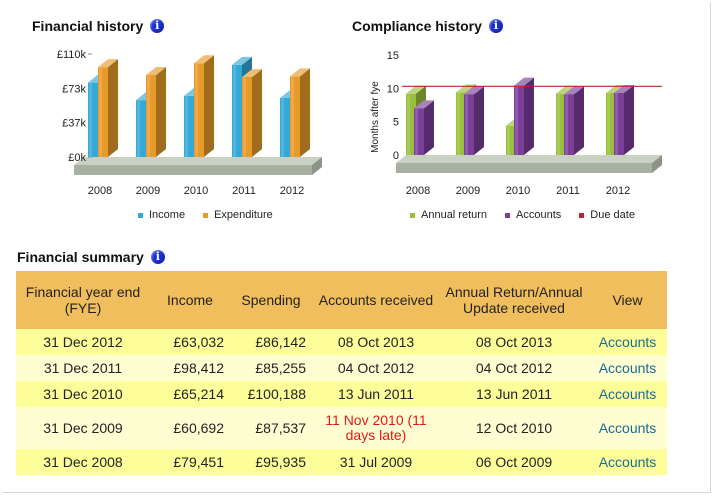  Describe the element at coordinates (522, 215) in the screenshot. I see `compliance-history-legend: Annual return Accounts Due date` at that location.